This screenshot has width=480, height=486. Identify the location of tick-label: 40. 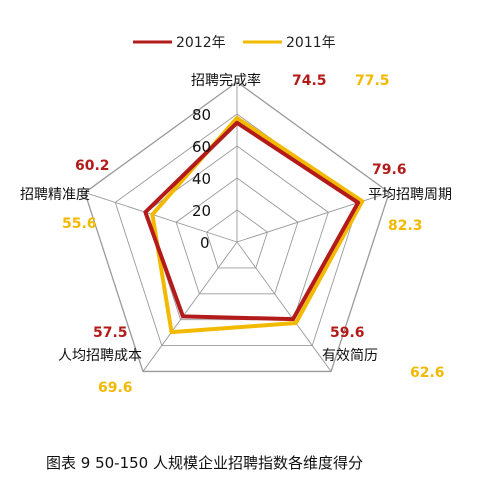
(201, 179).